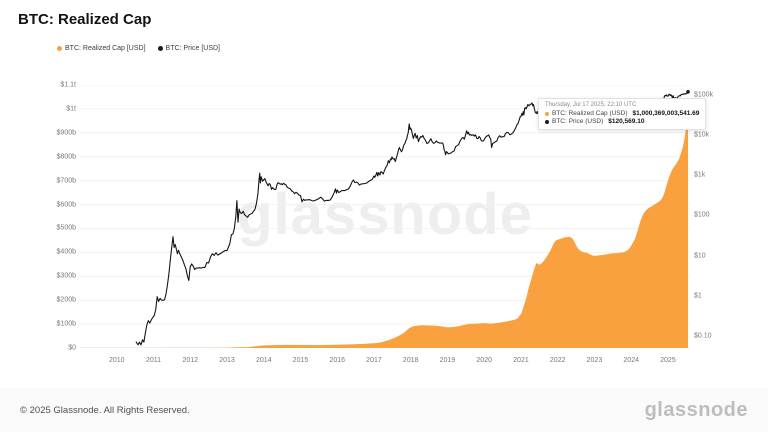  Describe the element at coordinates (557, 360) in the screenshot. I see `x-axis-tick-label: 2022` at that location.